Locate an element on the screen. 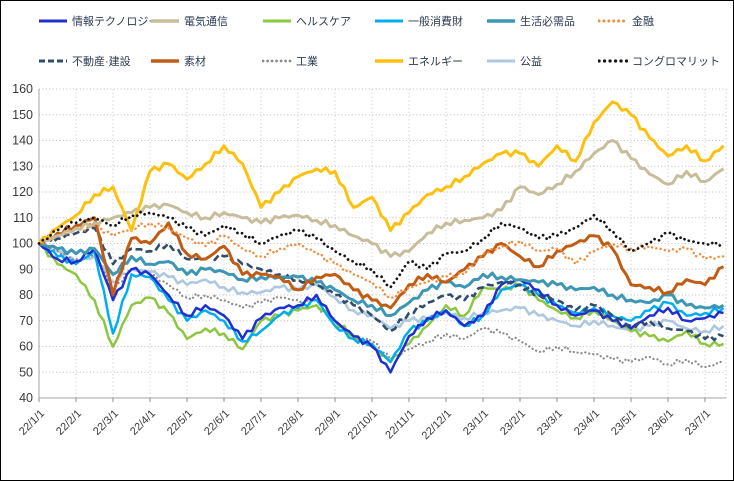 This screenshot has width=734, height=482. legend-item-financials: 金融 is located at coordinates (626, 21).